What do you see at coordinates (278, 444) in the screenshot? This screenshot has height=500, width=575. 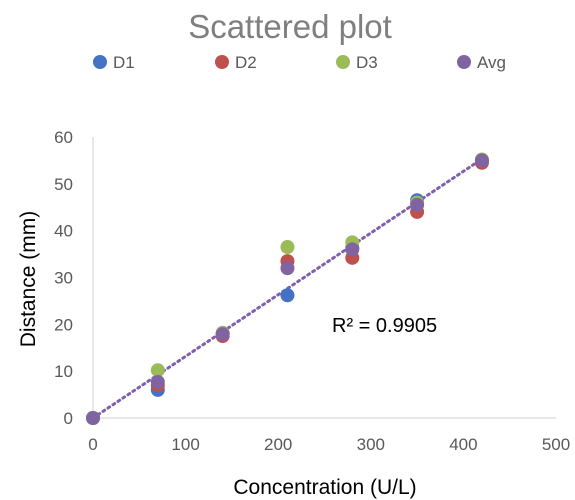 I see `x-tick-label: 200` at bounding box center [278, 444].